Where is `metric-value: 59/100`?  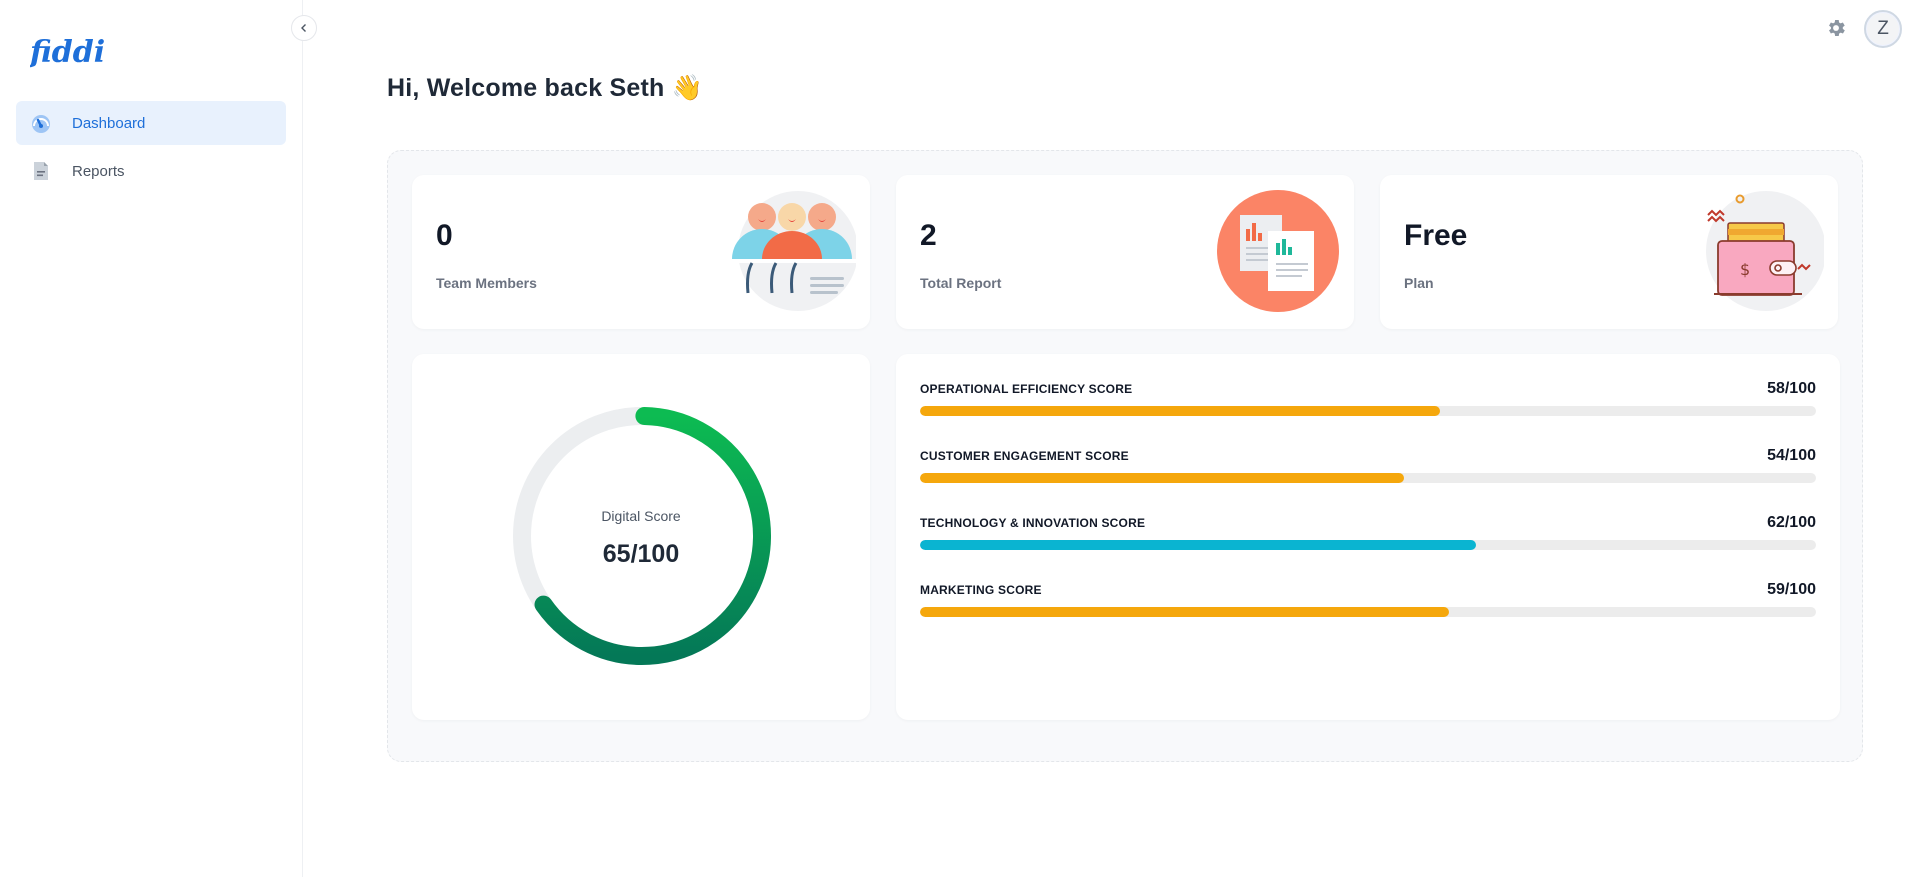 metric-value: 59/100 is located at coordinates (1791, 589).